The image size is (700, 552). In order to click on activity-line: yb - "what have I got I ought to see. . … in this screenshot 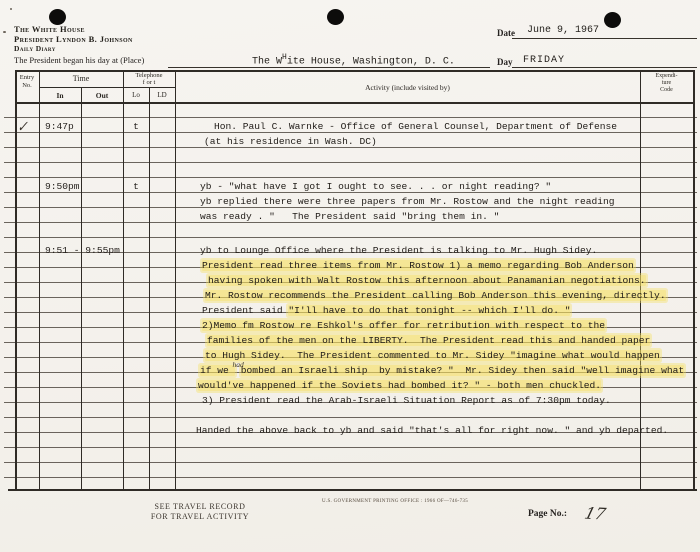, I will do `click(448, 186)`.